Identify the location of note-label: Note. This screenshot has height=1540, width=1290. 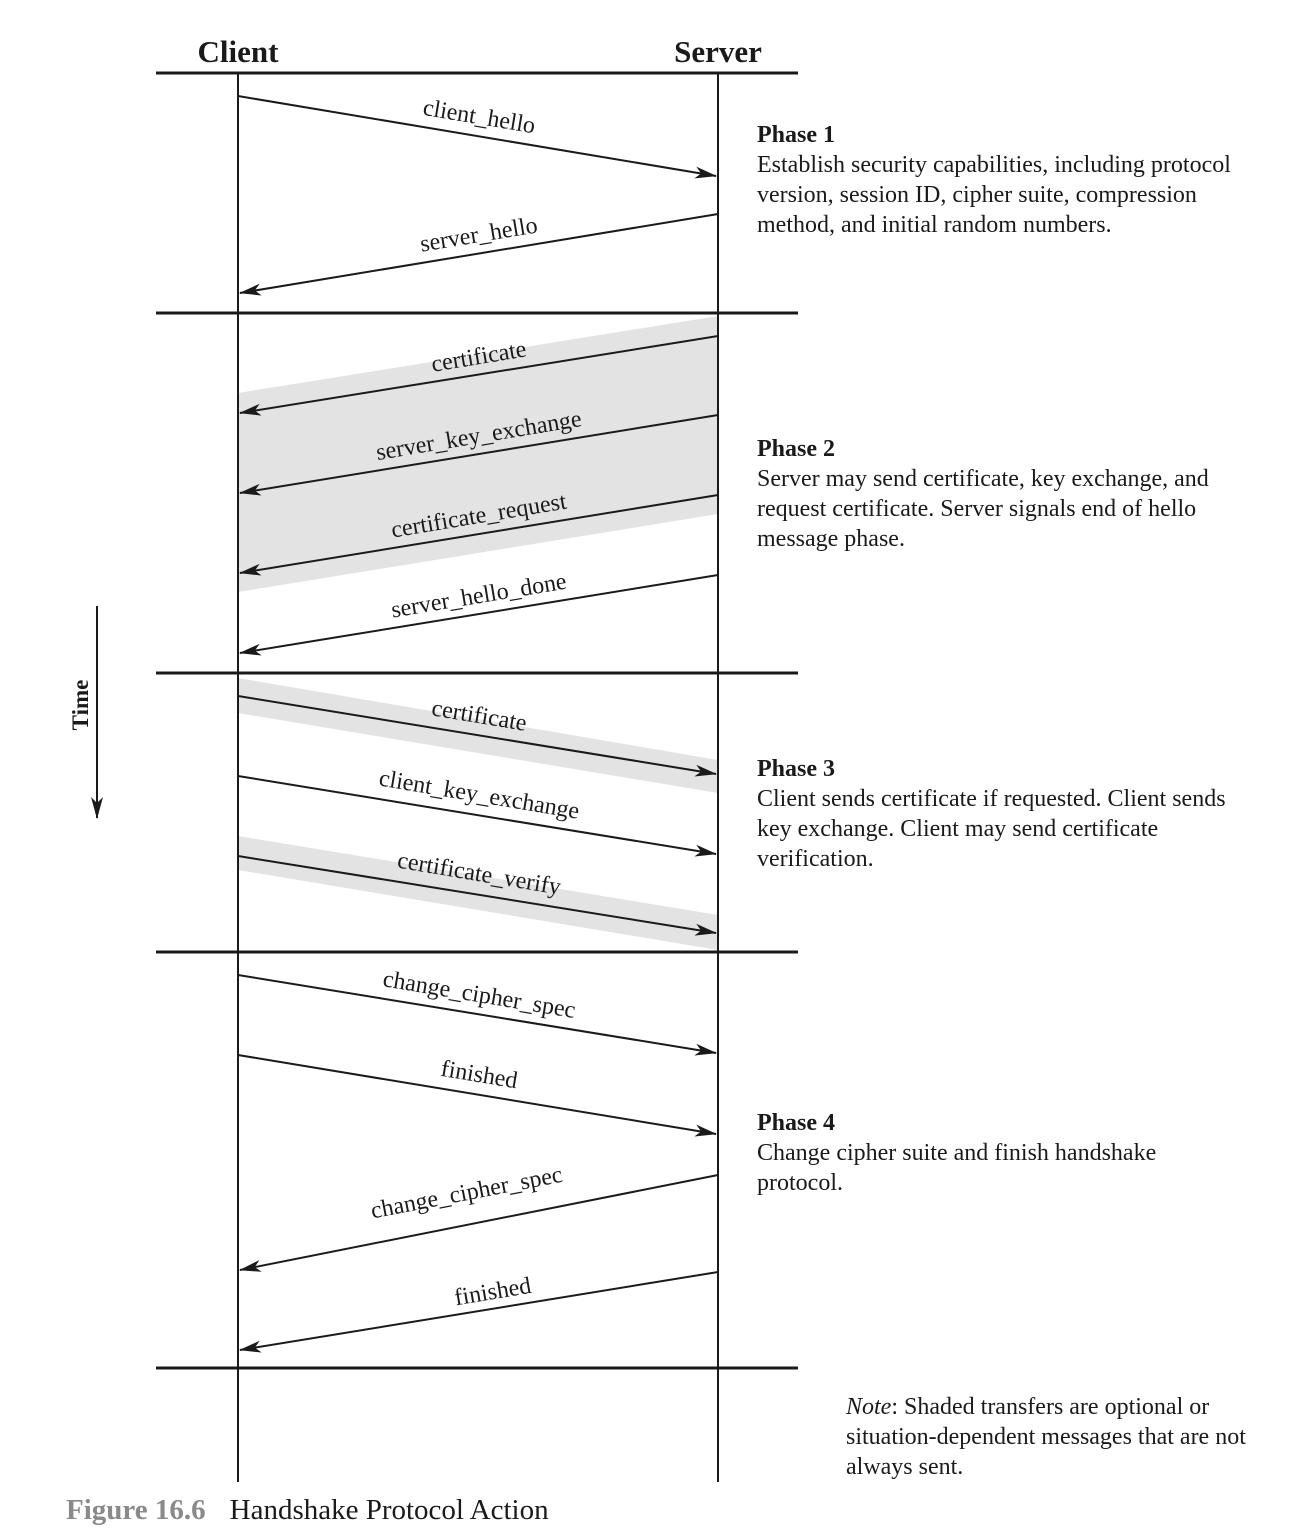
(869, 1407).